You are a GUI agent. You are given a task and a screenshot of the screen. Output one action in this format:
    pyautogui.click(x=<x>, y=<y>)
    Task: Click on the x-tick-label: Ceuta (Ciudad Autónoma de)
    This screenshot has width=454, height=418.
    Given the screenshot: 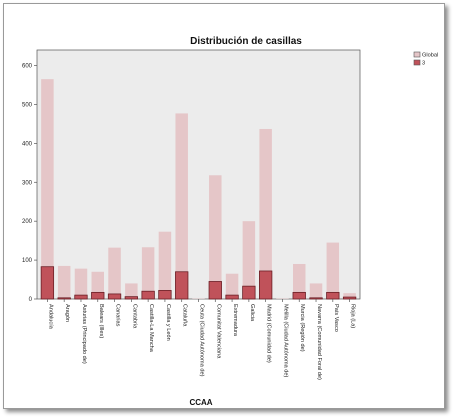 What is the action you would take?
    pyautogui.click(x=202, y=340)
    